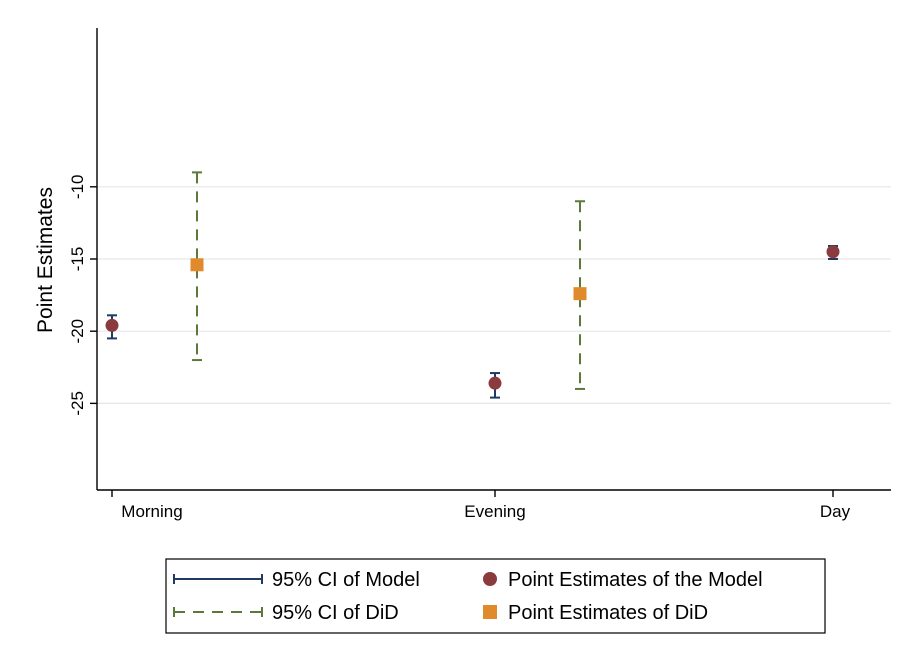  What do you see at coordinates (77, 331) in the screenshot?
I see `y-tick-label: -20` at bounding box center [77, 331].